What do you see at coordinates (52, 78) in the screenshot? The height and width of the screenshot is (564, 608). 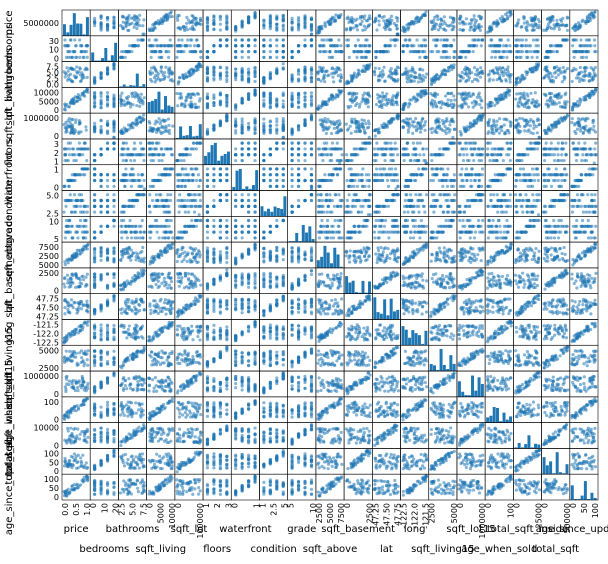 I see `y-tick-label: 2.5` at bounding box center [52, 78].